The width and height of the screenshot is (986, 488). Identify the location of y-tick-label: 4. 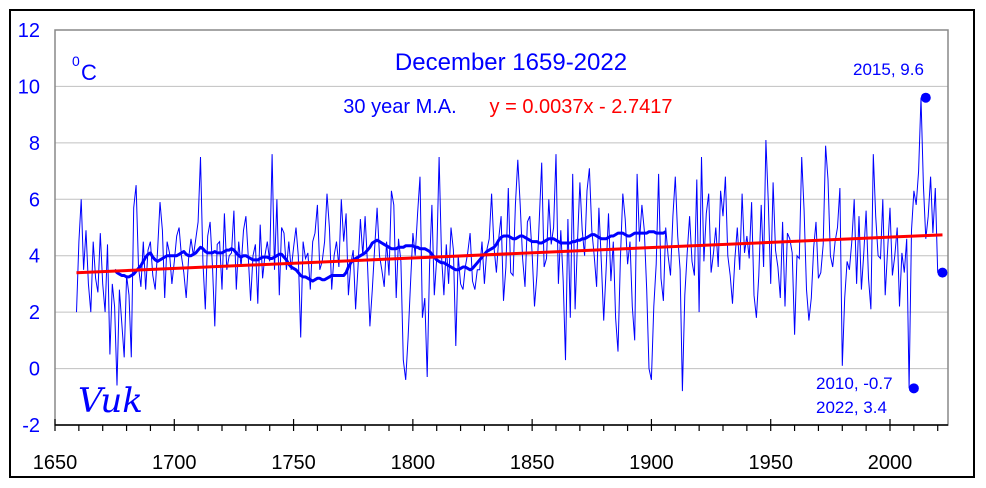
(34, 257).